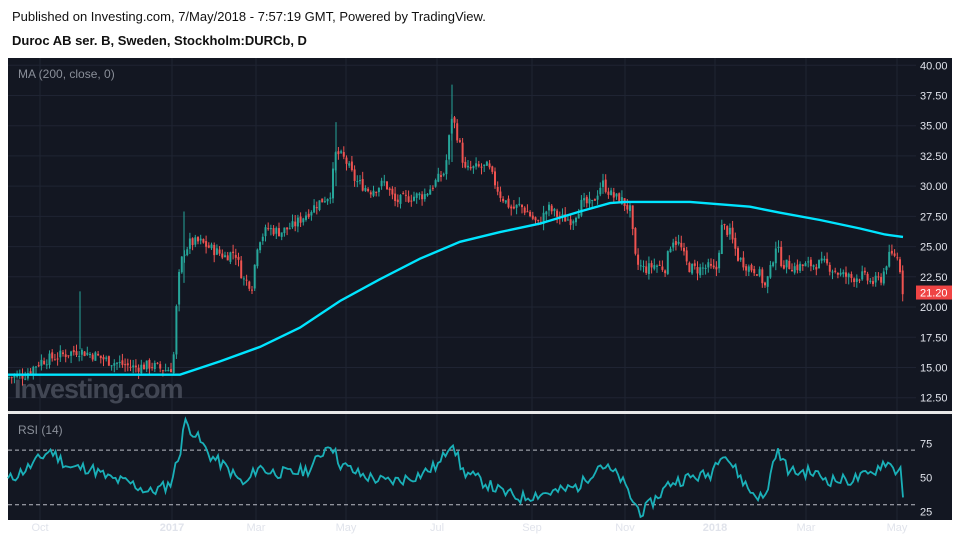  I want to click on price-tick-label: 20.00, so click(934, 308).